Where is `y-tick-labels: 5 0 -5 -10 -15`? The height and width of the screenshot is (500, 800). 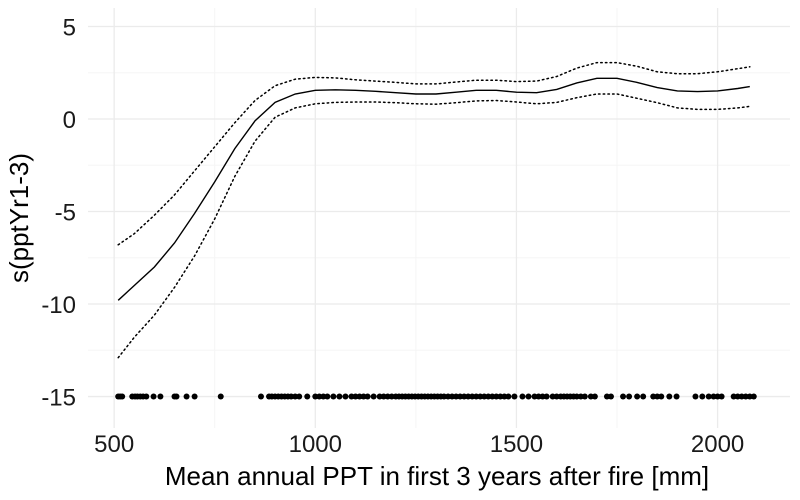 y-tick-labels: 5 0 -5 -10 -15 is located at coordinates (58, 213).